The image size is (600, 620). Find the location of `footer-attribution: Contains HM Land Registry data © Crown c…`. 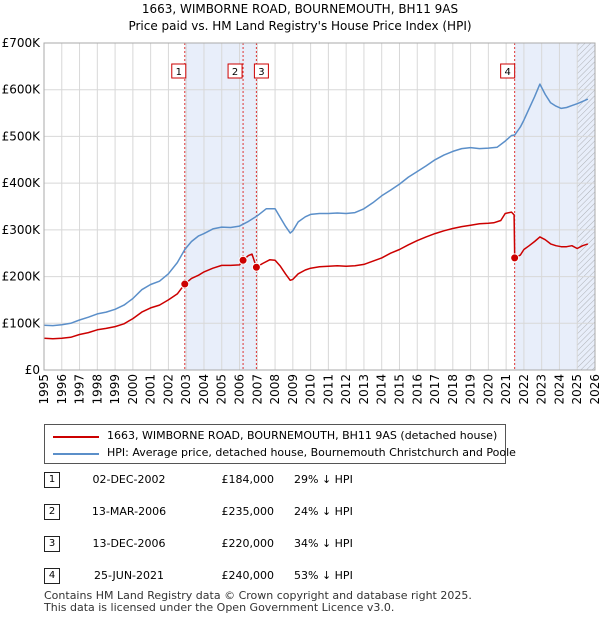

footer-attribution: Contains HM Land Registry data © Crown c… is located at coordinates (258, 602).